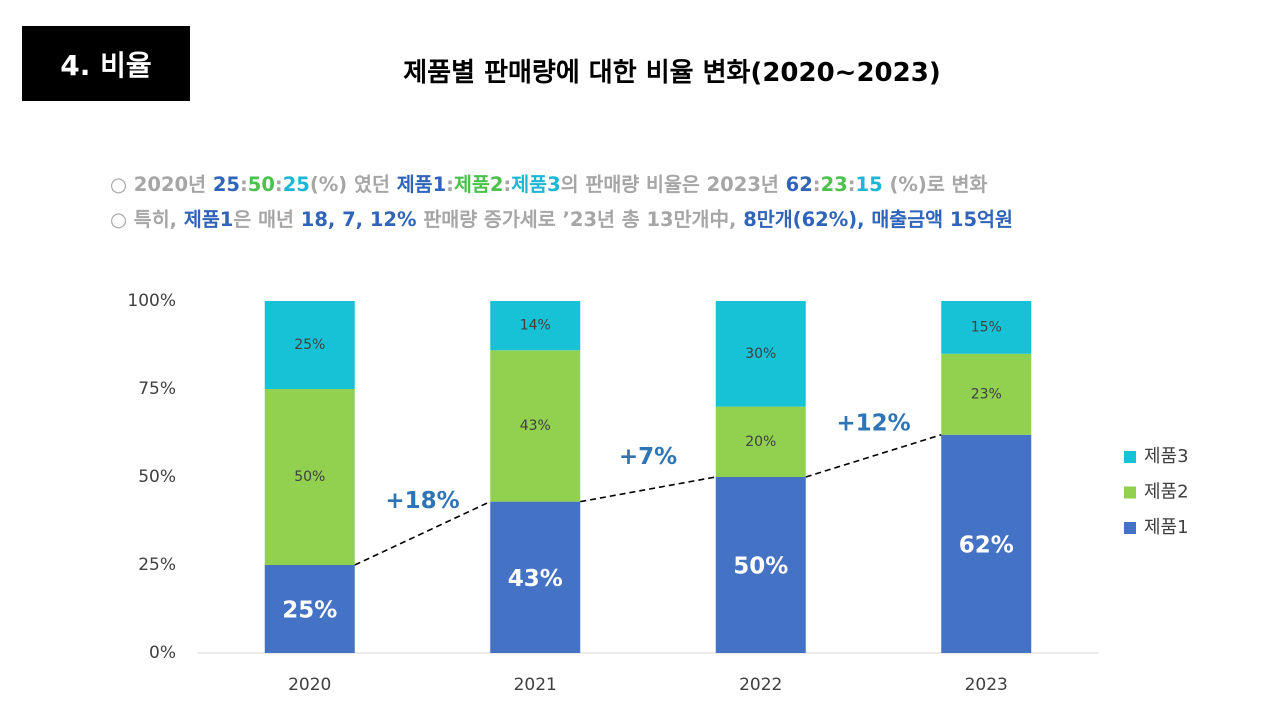  Describe the element at coordinates (673, 184) in the screenshot. I see `bullet-text: 의 판매량 비율은 2023년` at that location.